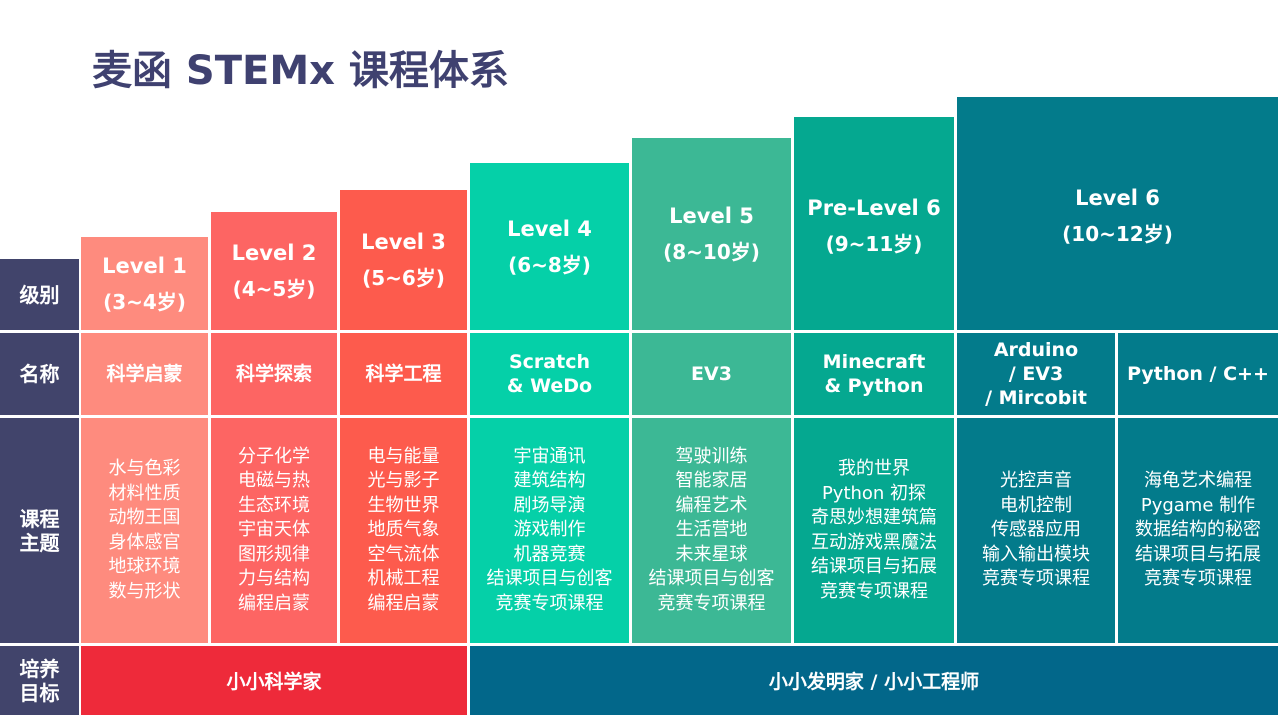 The height and width of the screenshot is (715, 1278). What do you see at coordinates (1036, 554) in the screenshot?
I see `topic-item: 输入输出模块` at bounding box center [1036, 554].